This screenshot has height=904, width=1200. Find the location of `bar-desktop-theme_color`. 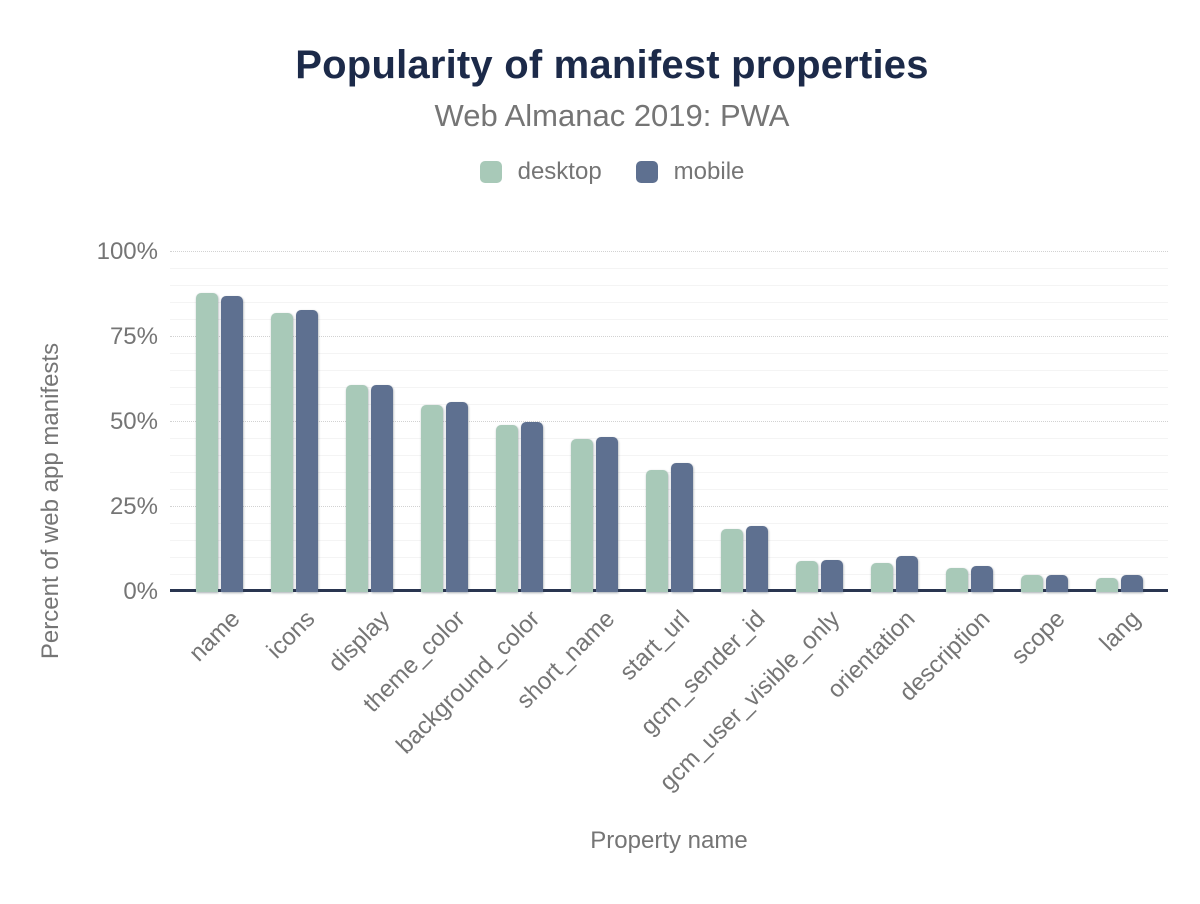

bar-desktop-theme_color is located at coordinates (432, 498).